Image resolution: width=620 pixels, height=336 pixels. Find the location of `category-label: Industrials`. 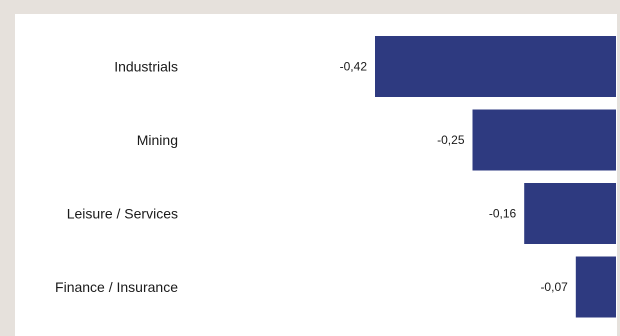

category-label: Industrials is located at coordinates (146, 67).